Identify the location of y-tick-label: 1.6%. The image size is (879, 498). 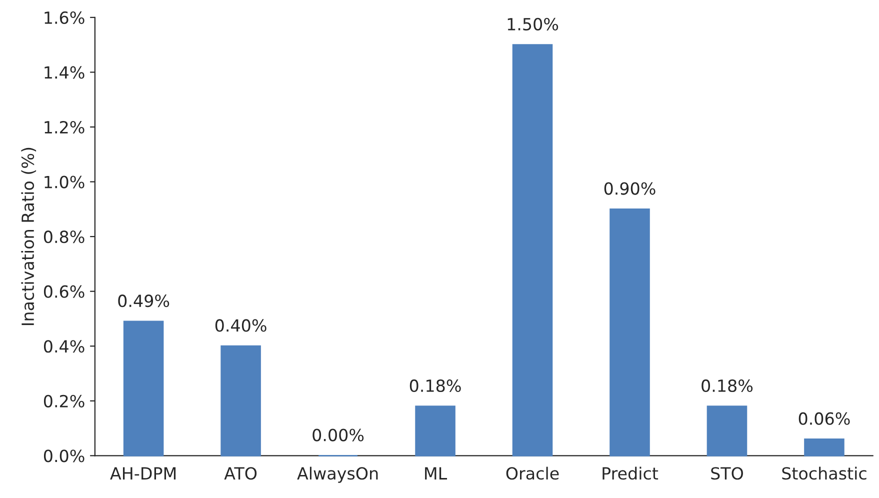
(64, 17).